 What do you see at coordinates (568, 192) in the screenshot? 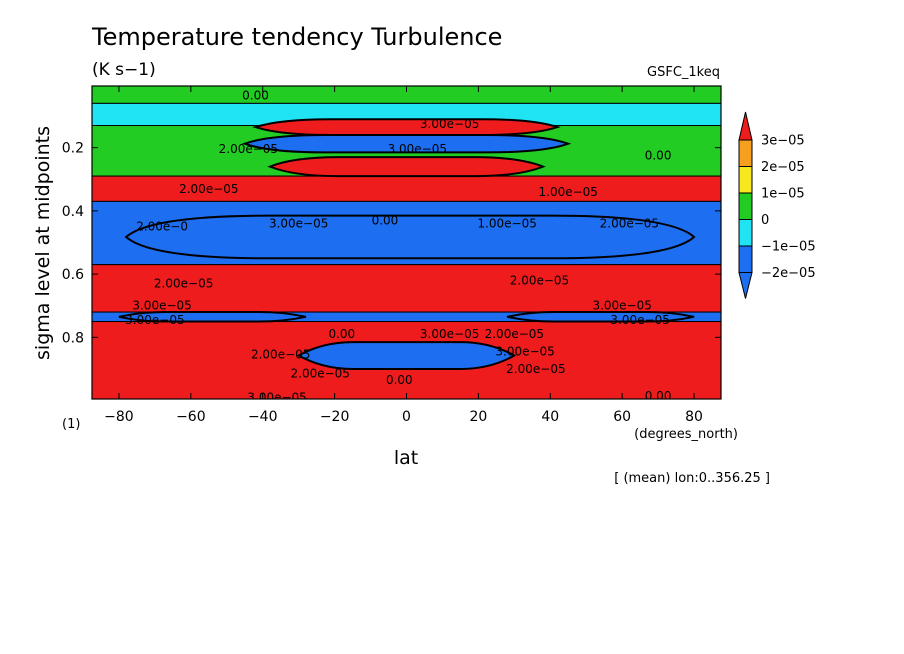
I see `contour-label-6: 1.00e−05` at bounding box center [568, 192].